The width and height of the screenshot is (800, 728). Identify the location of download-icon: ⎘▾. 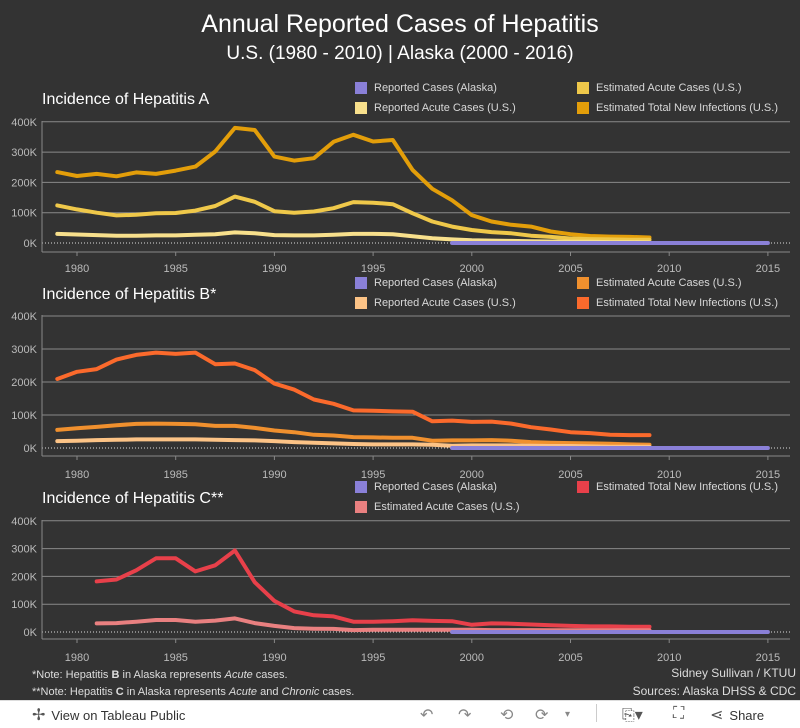
(632, 715).